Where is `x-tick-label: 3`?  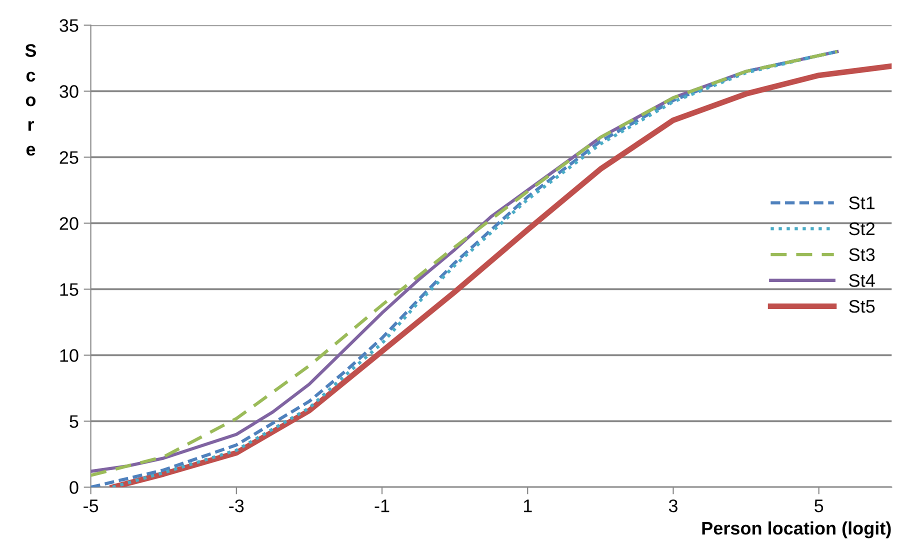
x-tick-label: 3 is located at coordinates (673, 505).